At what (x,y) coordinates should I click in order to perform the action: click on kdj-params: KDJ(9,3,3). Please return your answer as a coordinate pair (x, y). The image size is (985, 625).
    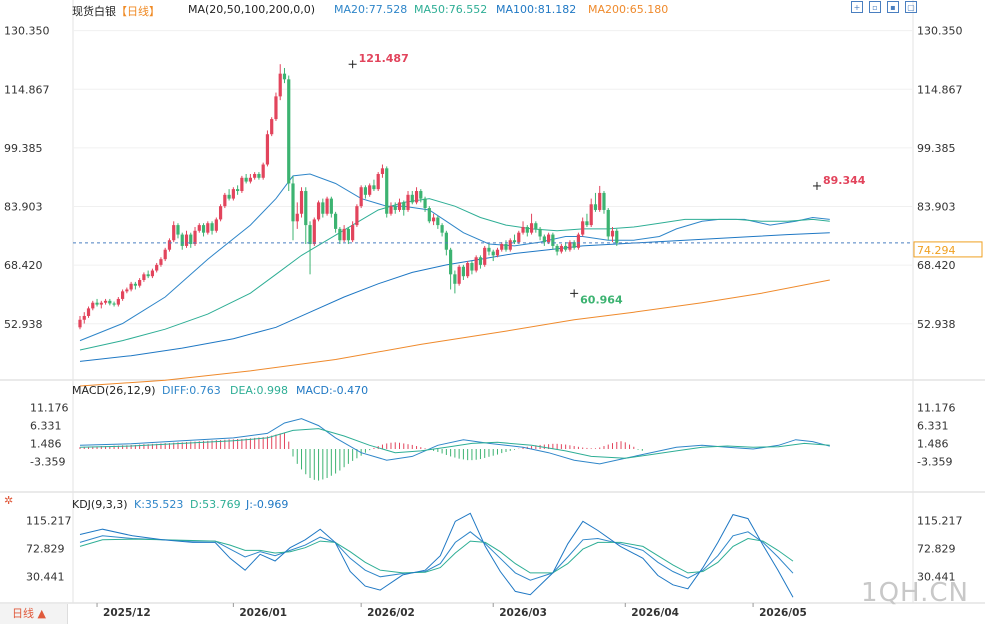
    Looking at the image, I should click on (100, 504).